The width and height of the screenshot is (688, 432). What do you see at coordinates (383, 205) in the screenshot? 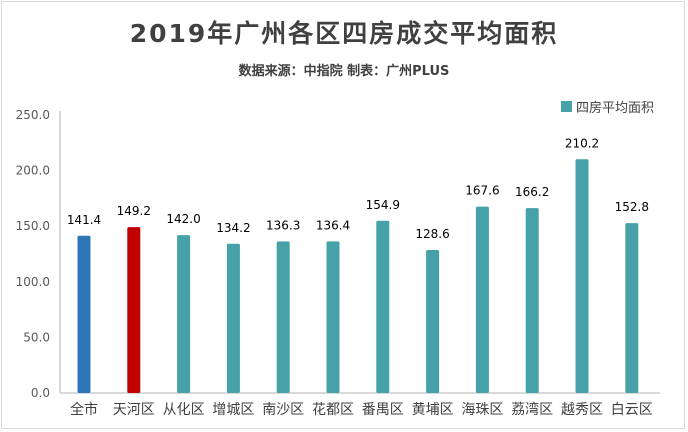
I see `data-label: 154.9` at bounding box center [383, 205].